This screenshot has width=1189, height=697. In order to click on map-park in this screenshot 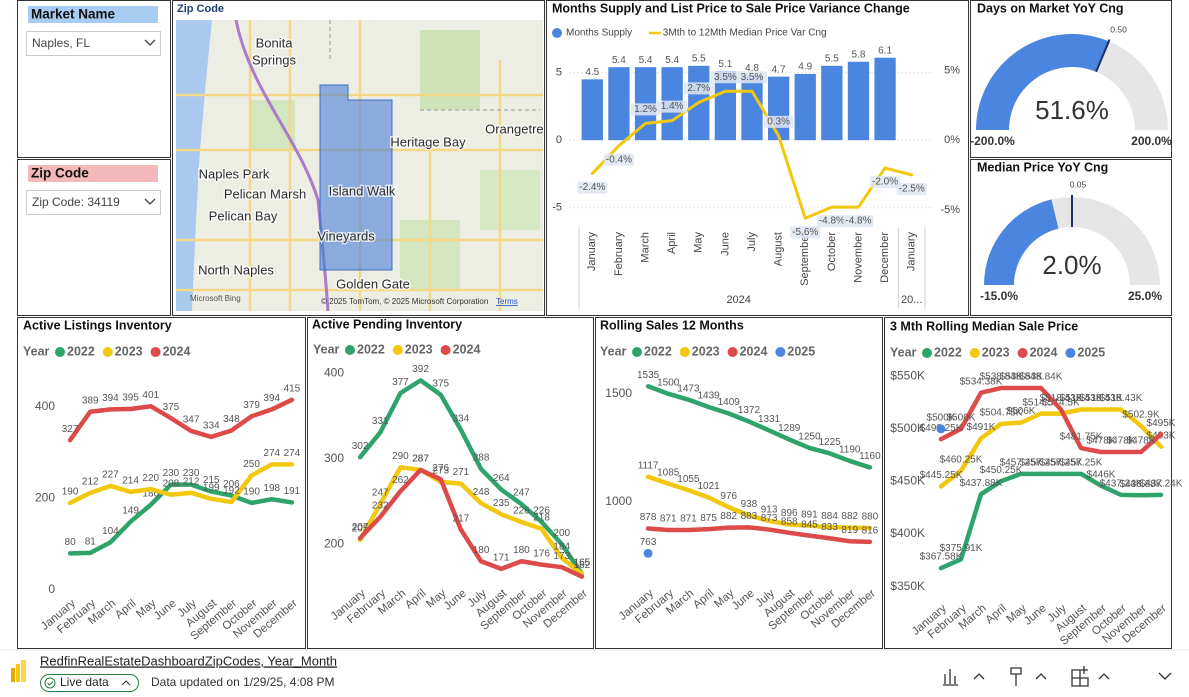, I will do `click(510, 200)`.